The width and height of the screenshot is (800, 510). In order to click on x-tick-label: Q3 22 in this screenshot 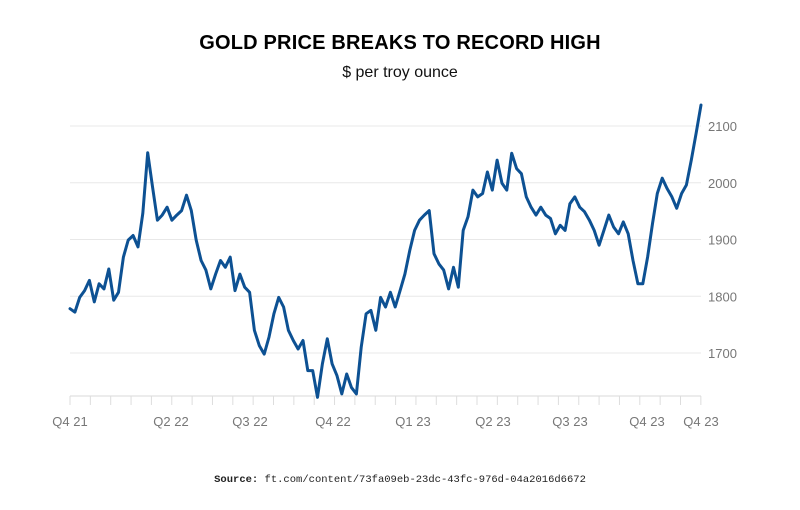, I will do `click(249, 421)`.